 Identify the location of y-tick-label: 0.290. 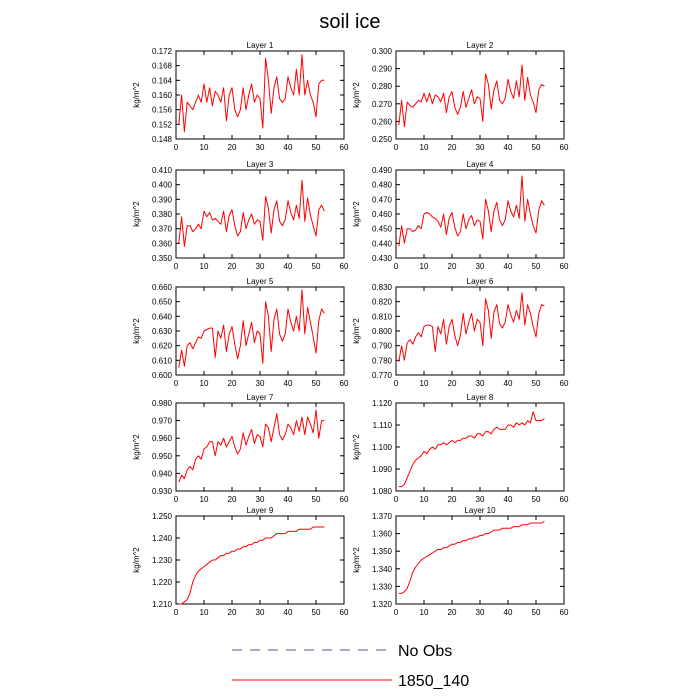
(382, 69).